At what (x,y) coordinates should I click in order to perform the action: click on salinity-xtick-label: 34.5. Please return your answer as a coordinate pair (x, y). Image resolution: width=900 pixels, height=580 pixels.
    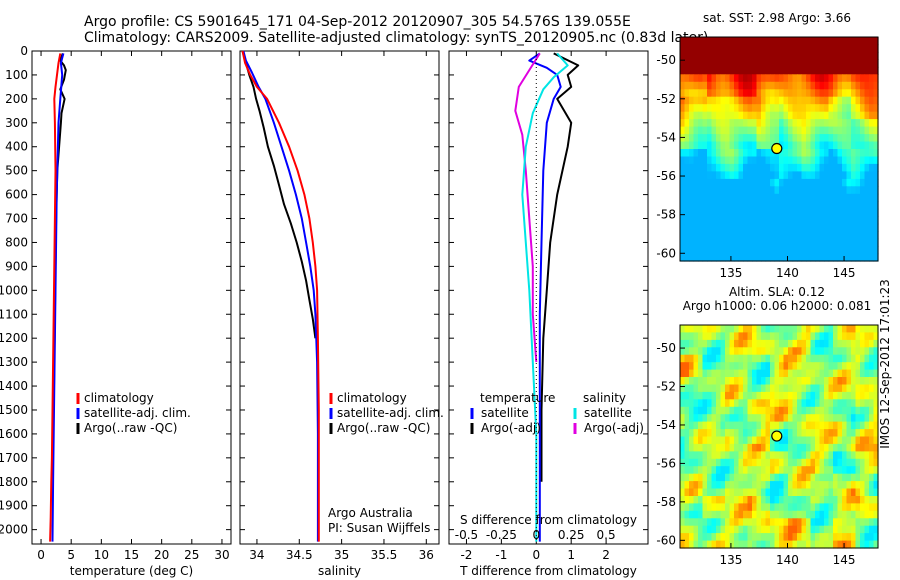
    Looking at the image, I should click on (299, 555).